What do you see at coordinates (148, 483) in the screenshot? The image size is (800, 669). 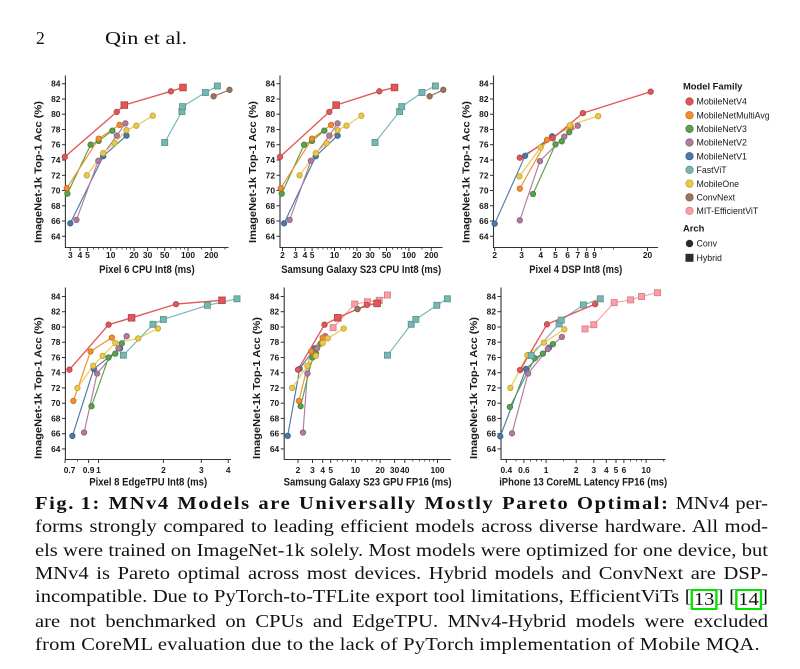 I see `svg-text: Pixel 8 EdgeTPU Int8 (ms)` at bounding box center [148, 483].